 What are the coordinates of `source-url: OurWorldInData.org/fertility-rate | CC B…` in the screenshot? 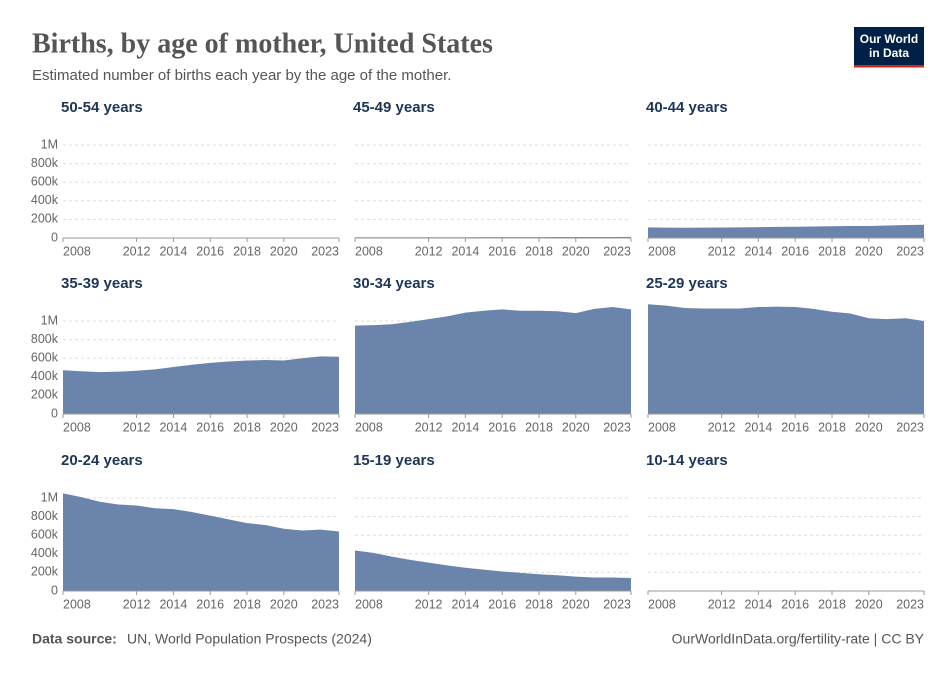 It's located at (798, 639).